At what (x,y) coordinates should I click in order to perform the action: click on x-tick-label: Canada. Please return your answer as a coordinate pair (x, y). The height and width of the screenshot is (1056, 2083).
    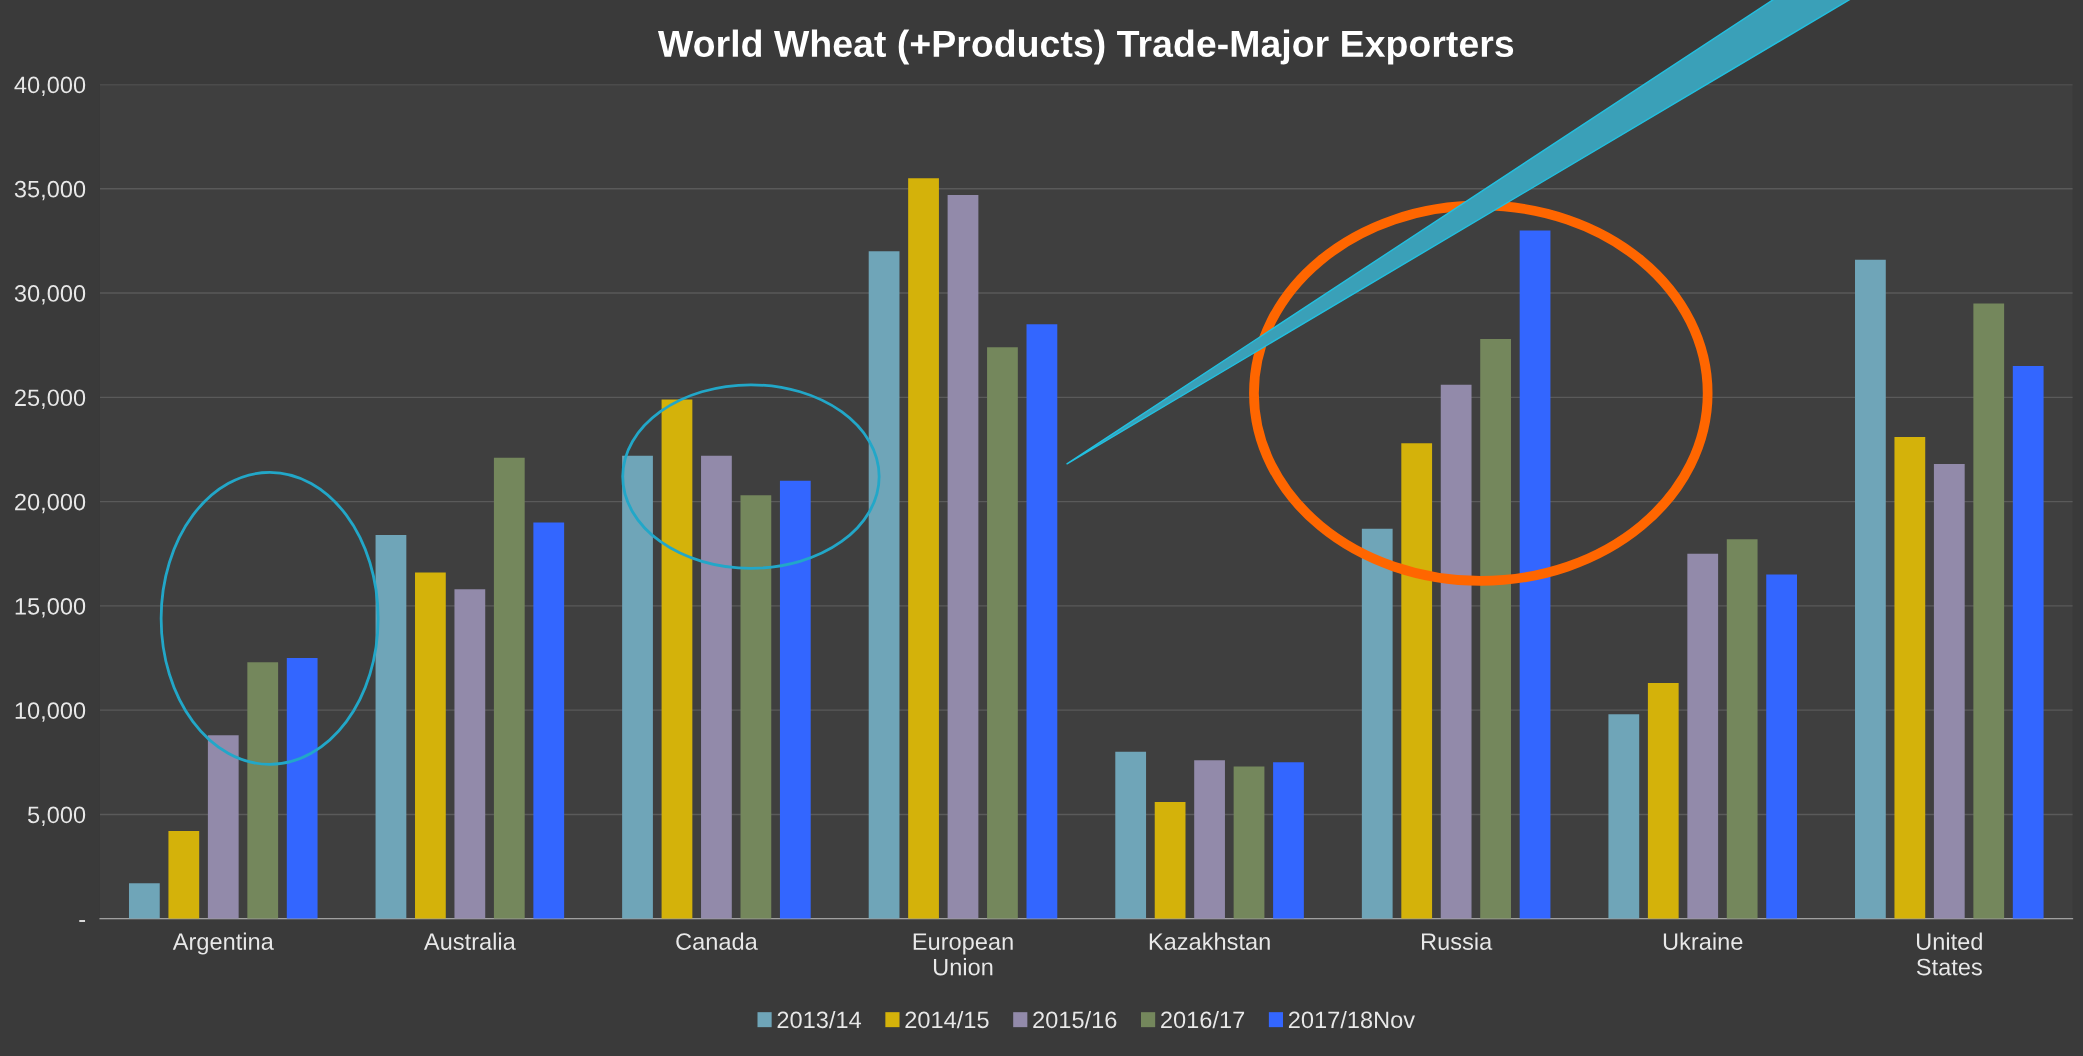
    Looking at the image, I should click on (717, 941).